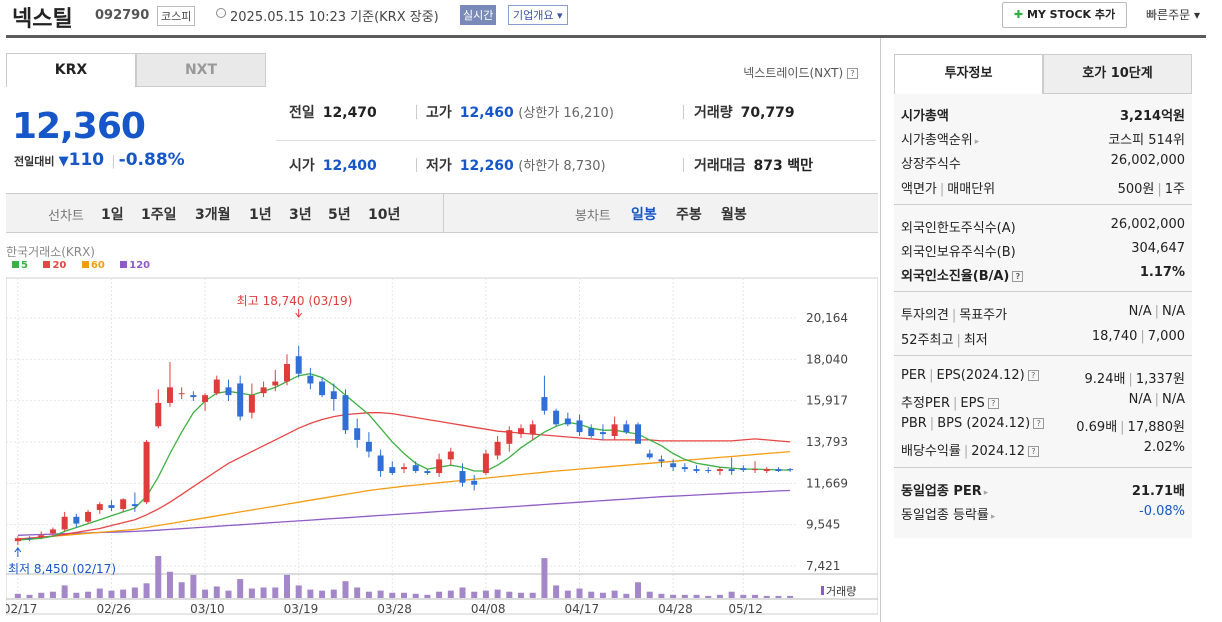  I want to click on low-annotation: 최저 8,450 (02/17), so click(62, 569).